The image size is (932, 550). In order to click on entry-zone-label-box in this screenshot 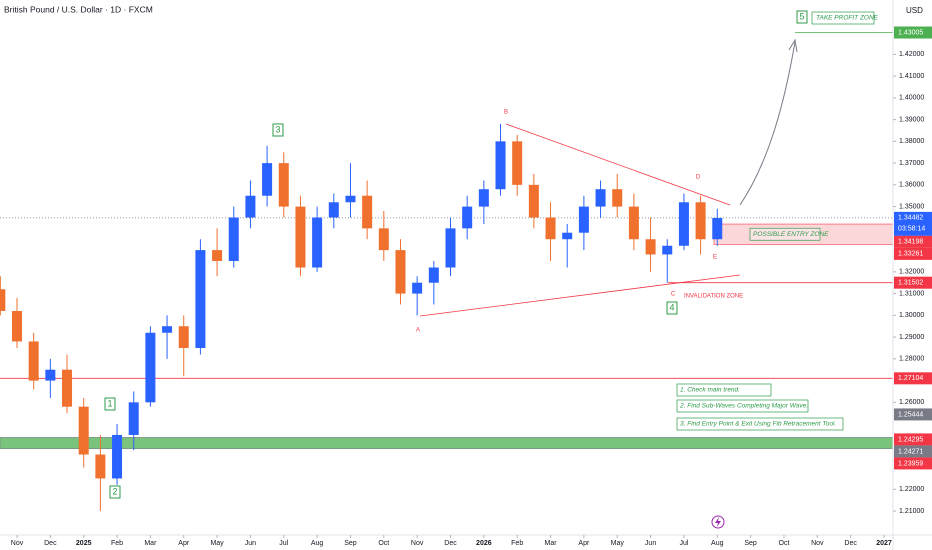, I will do `click(785, 234)`.